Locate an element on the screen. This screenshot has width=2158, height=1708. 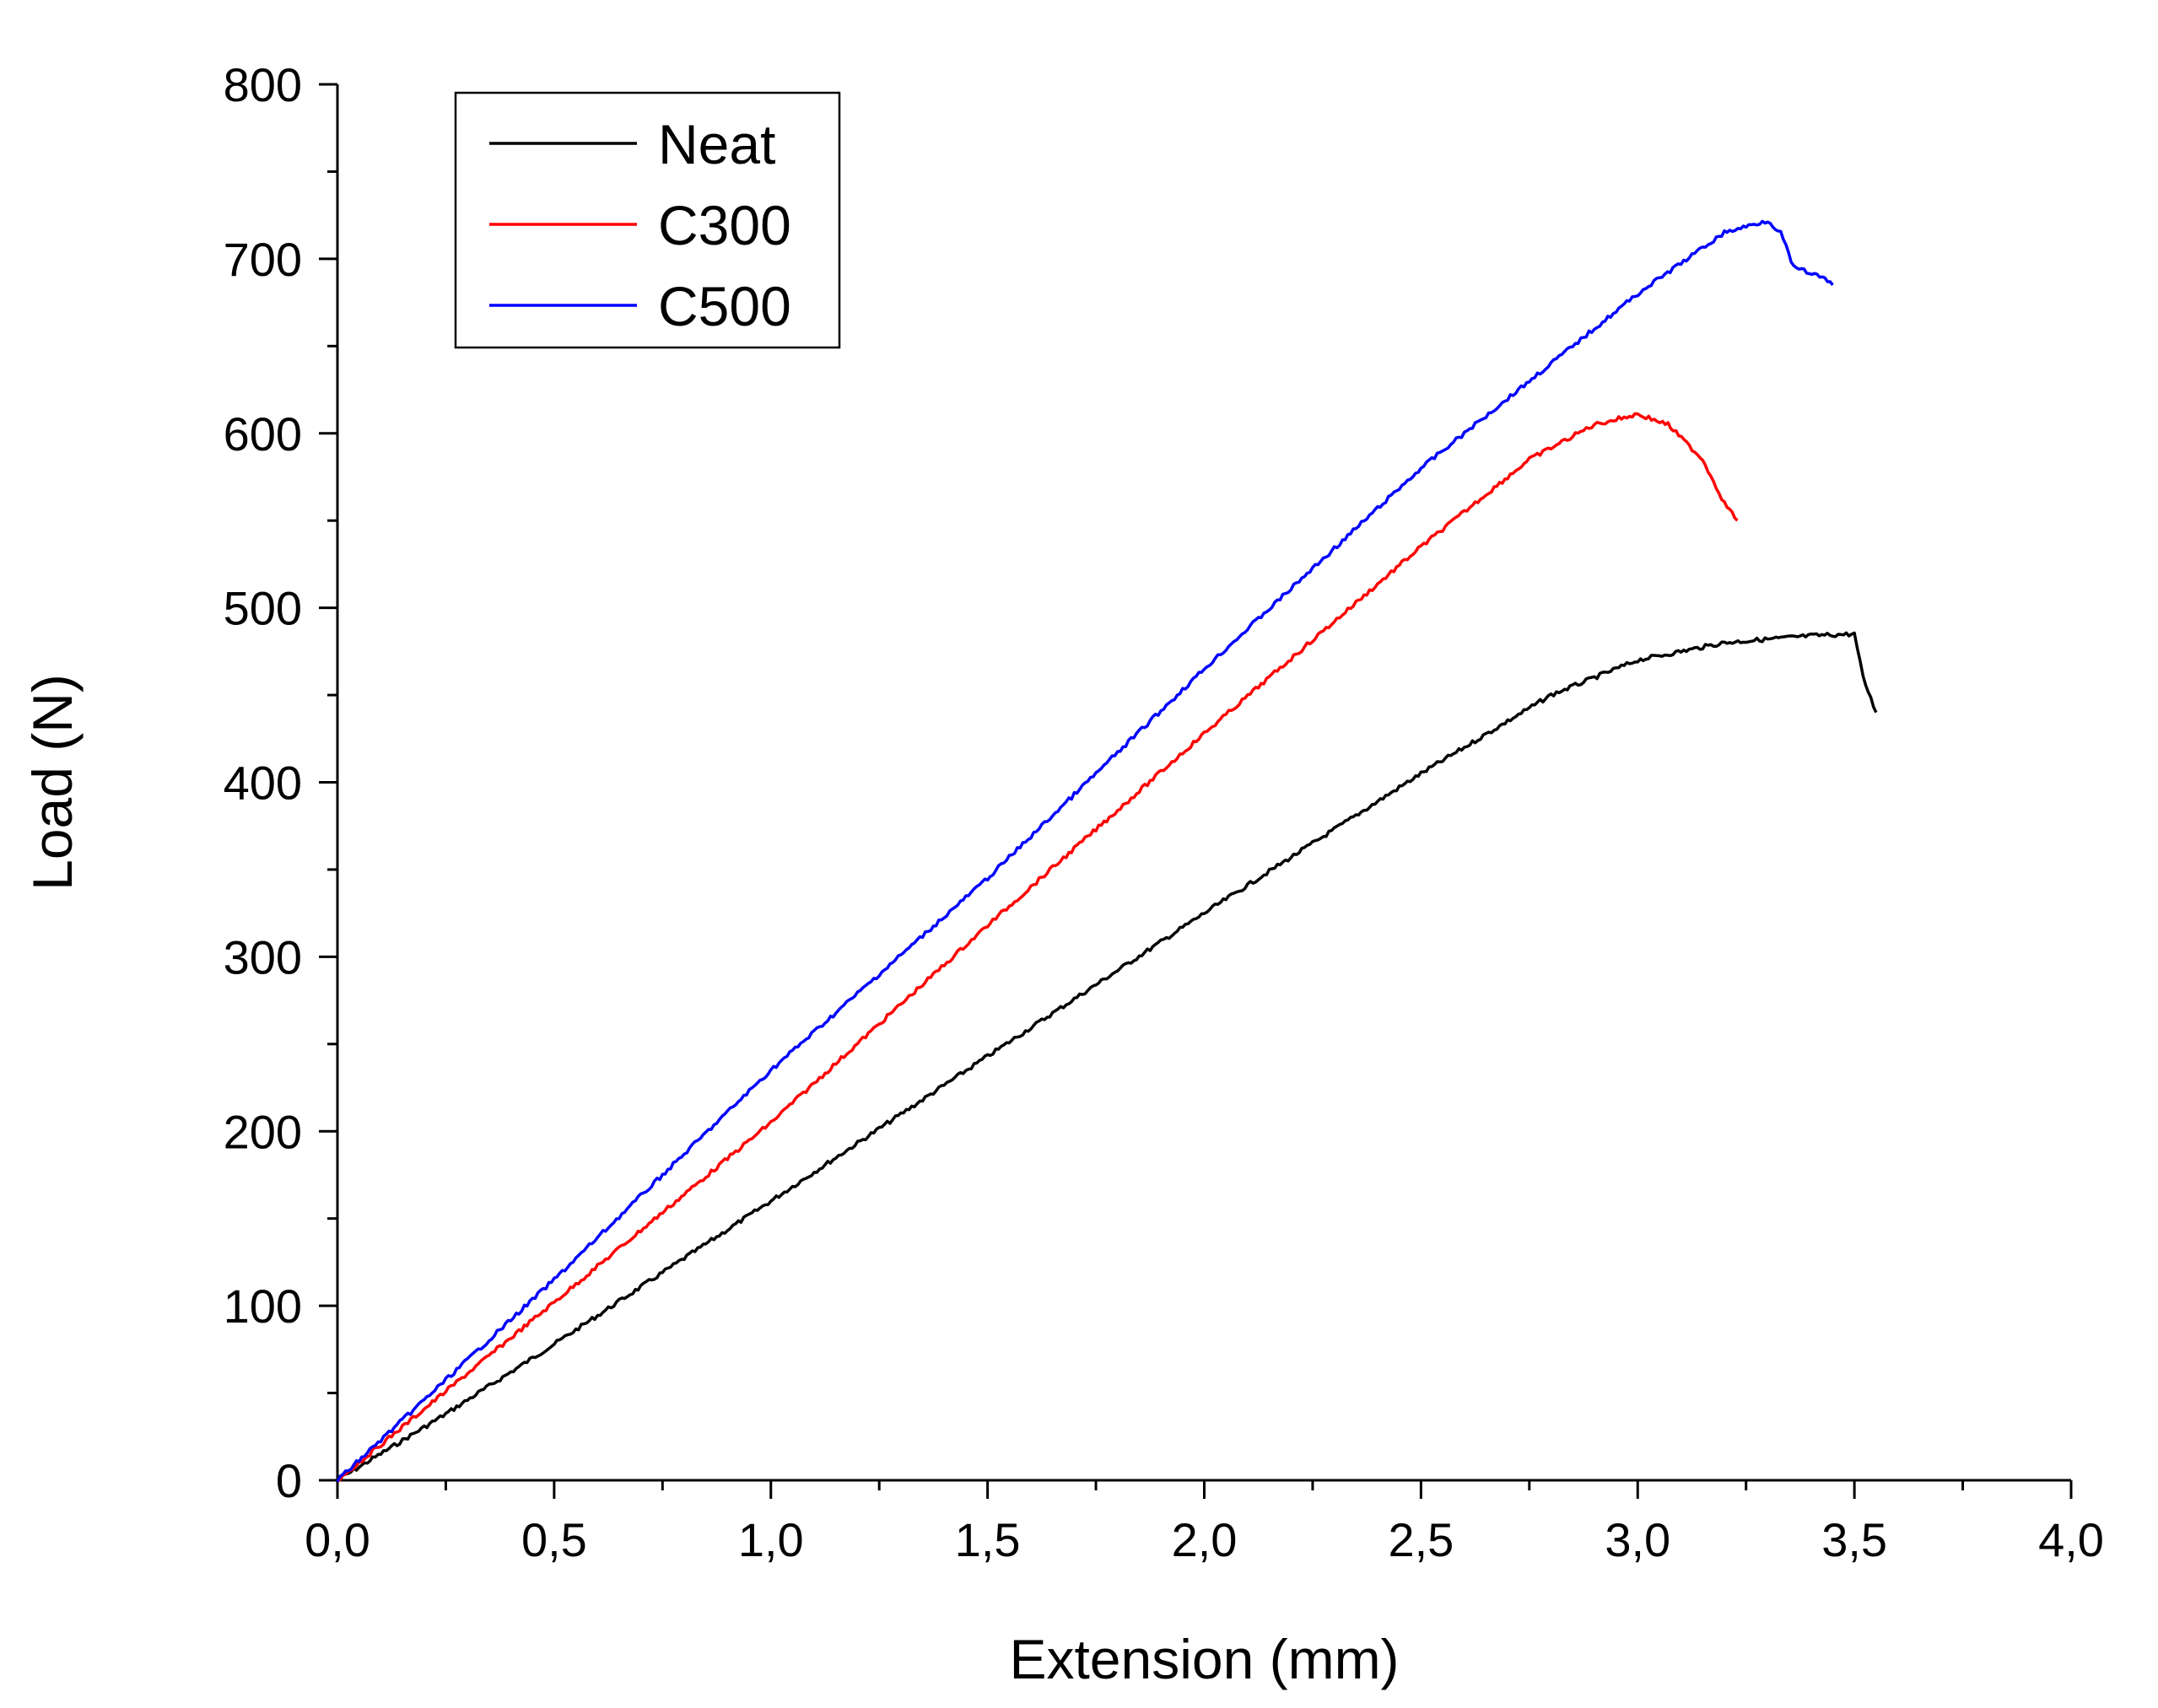
legend-label-c500: C500 is located at coordinates (724, 306).